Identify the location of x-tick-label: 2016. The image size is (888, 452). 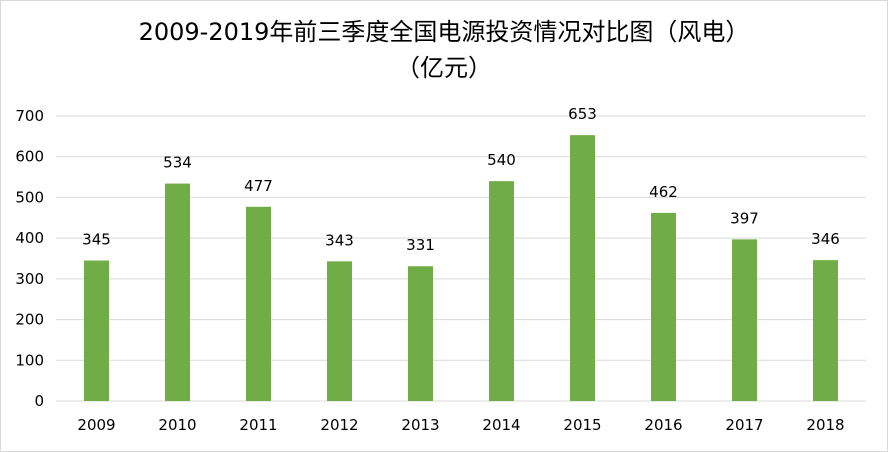
(663, 425).